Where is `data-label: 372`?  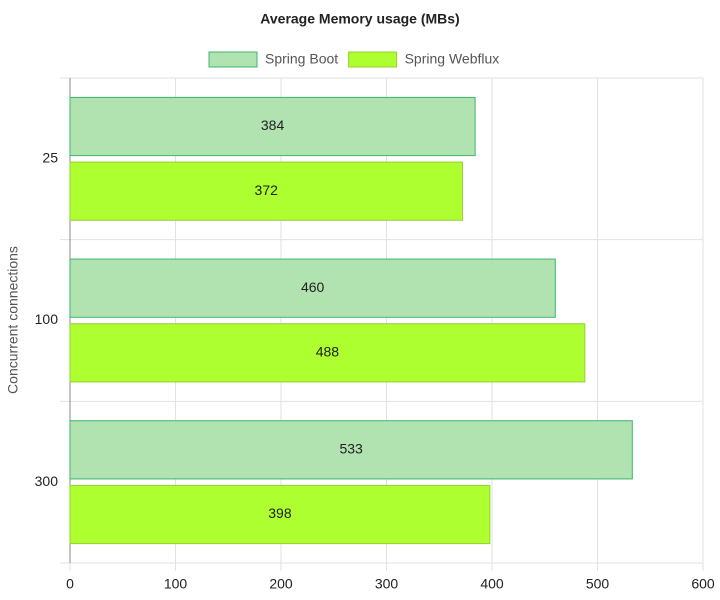
data-label: 372 is located at coordinates (267, 190).